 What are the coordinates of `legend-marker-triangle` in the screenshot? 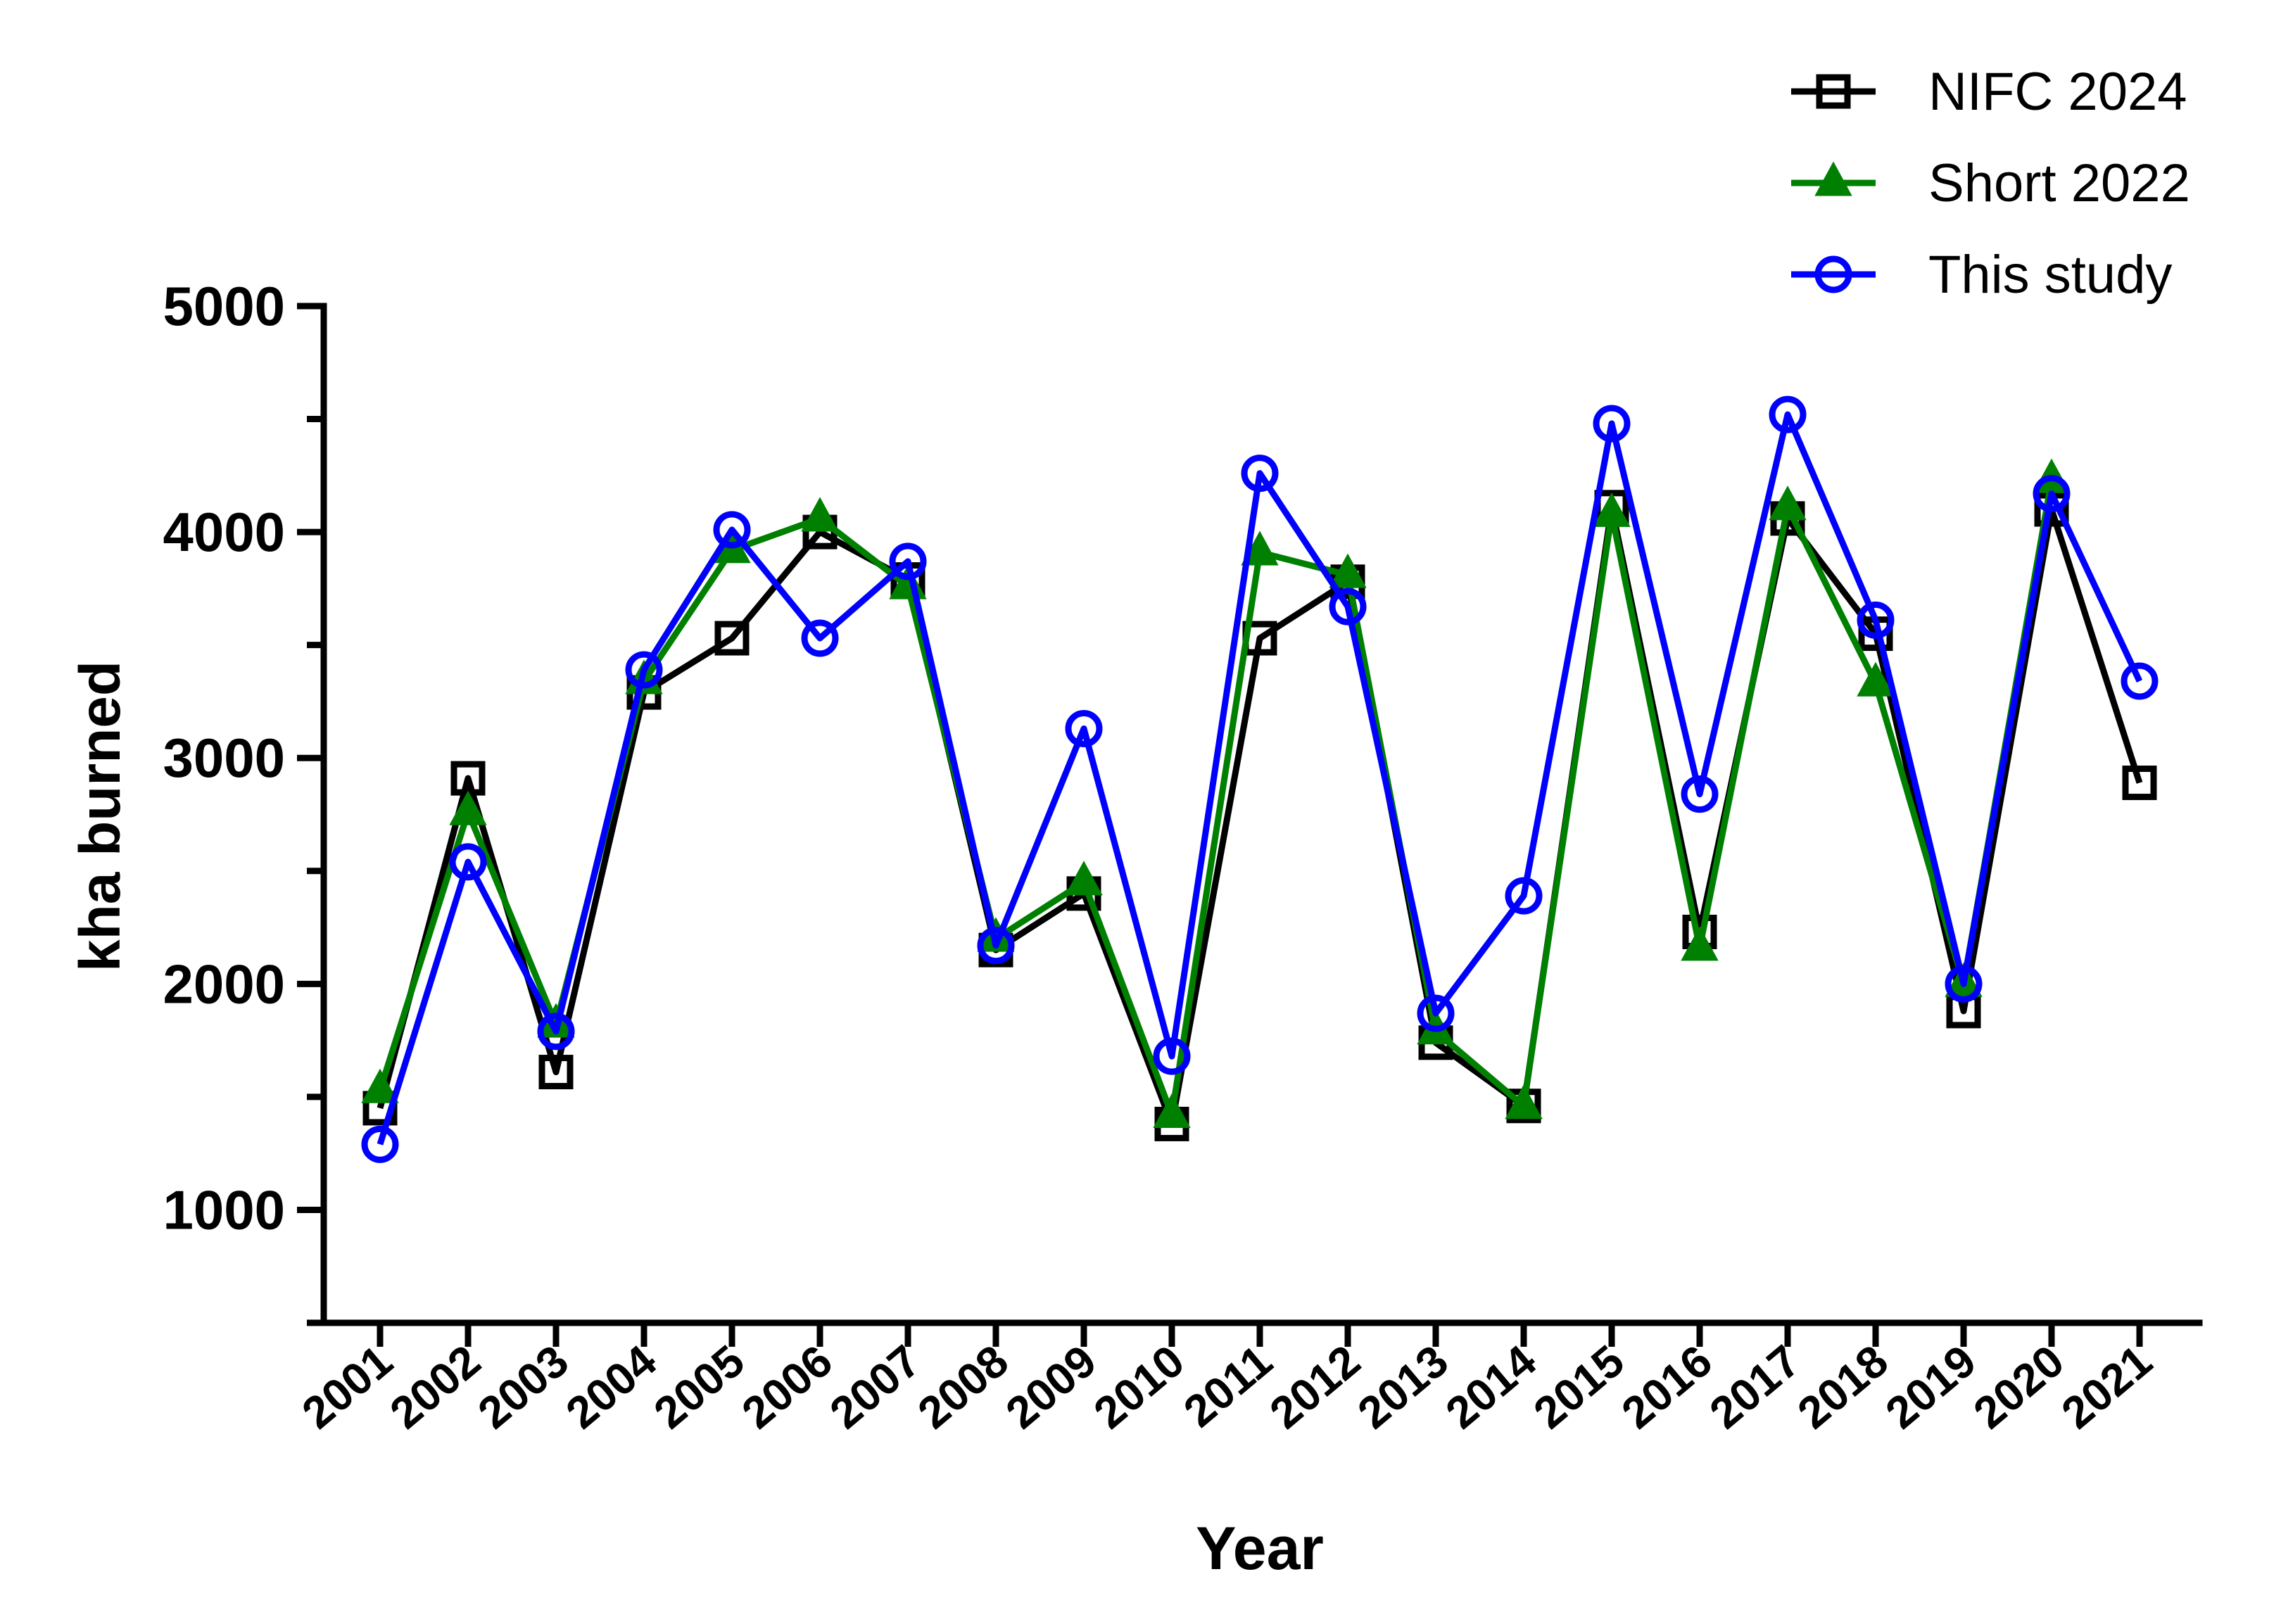 It's located at (1833, 178).